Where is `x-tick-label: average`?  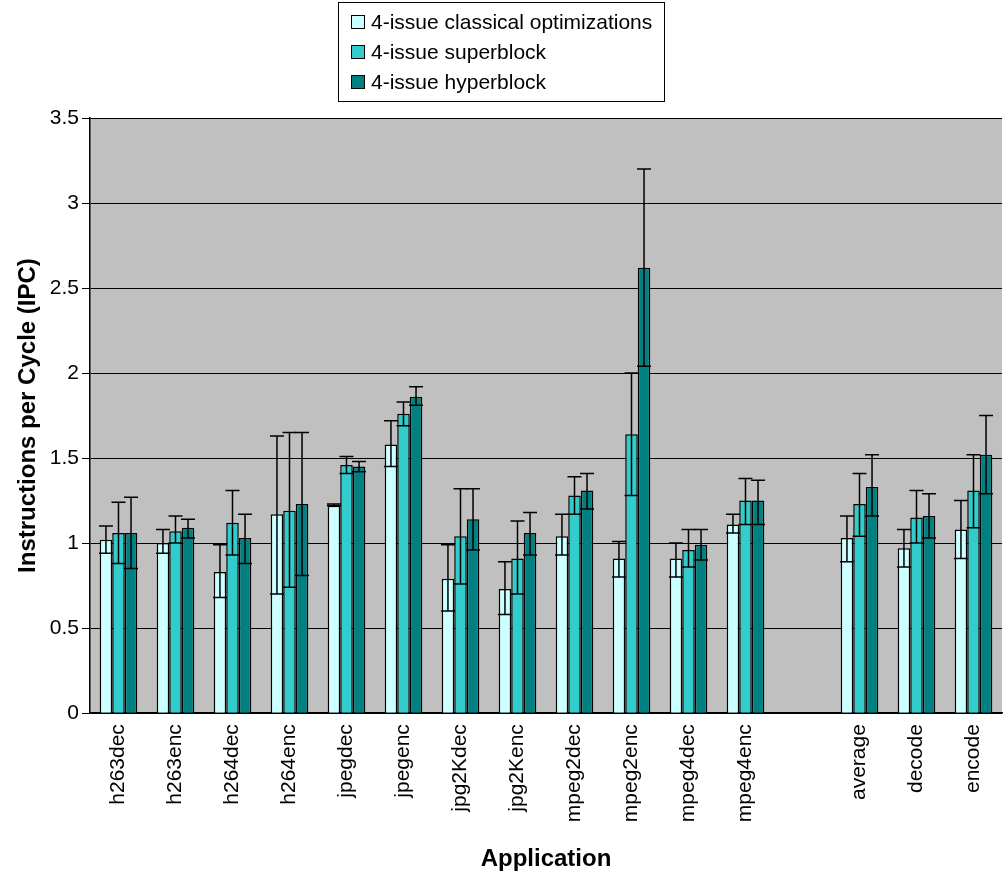 x-tick-label: average is located at coordinates (858, 762).